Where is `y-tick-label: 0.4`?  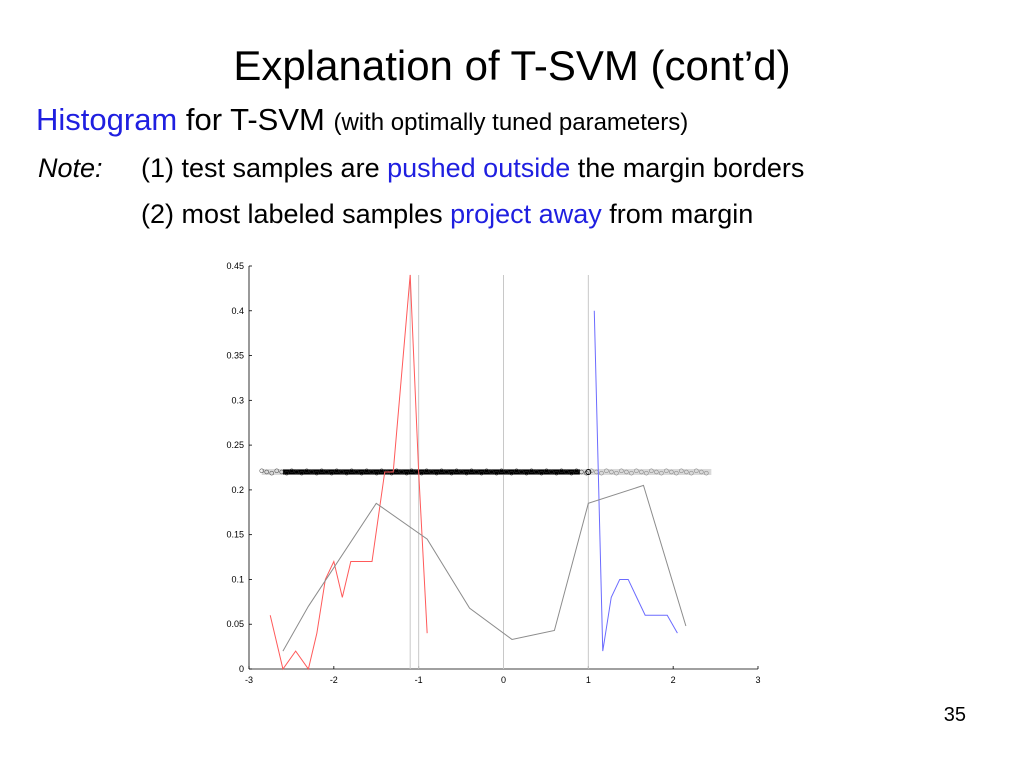
y-tick-label: 0.4 is located at coordinates (237, 311).